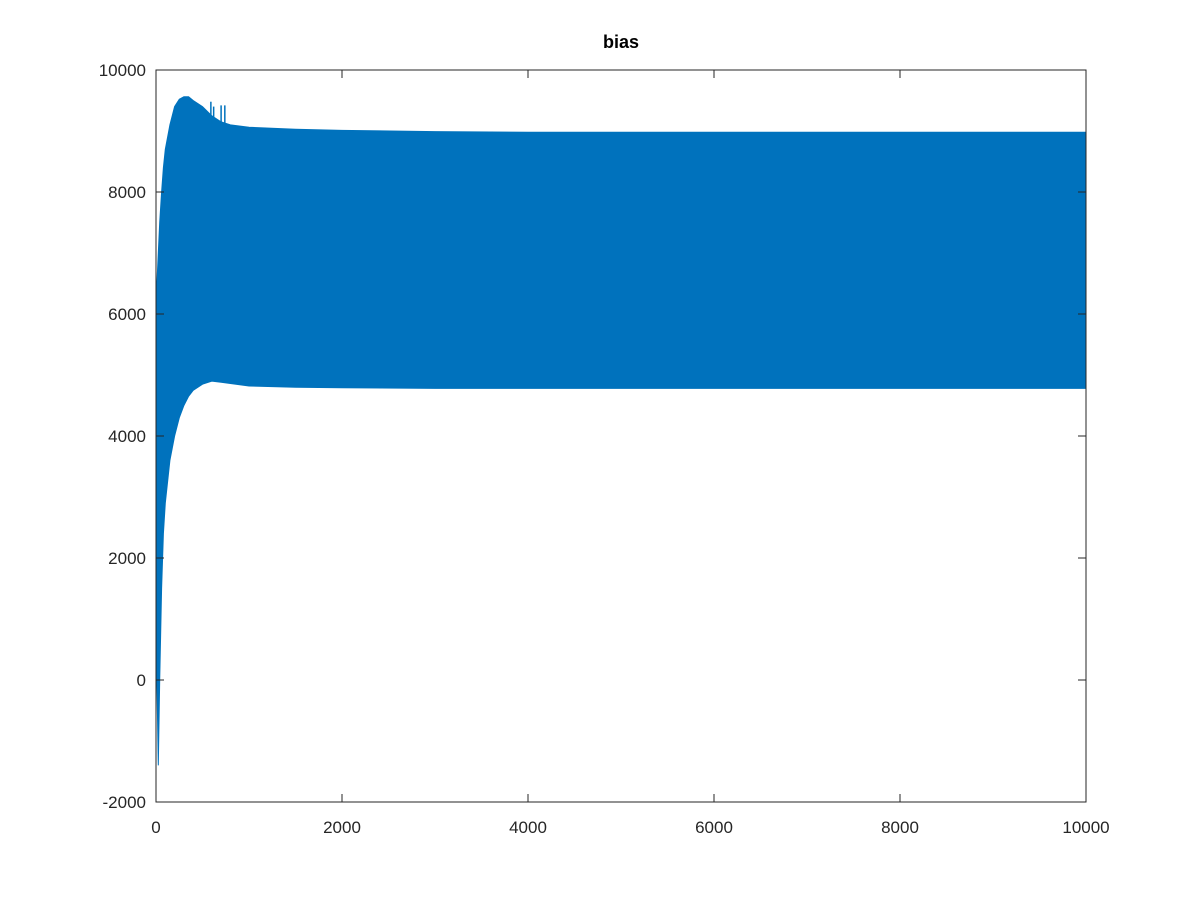 This screenshot has height=903, width=1200. I want to click on x-tick-label: 0, so click(155, 827).